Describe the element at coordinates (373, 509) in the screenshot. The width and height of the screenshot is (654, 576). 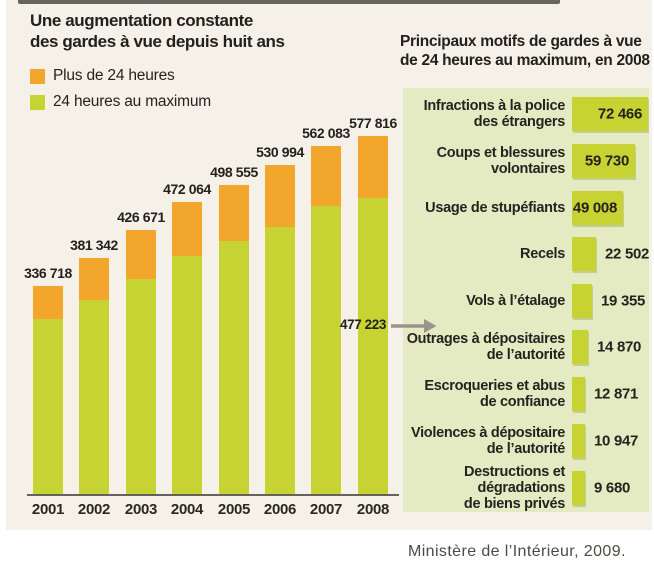
I see `bar-year-label-2008: 2008` at that location.